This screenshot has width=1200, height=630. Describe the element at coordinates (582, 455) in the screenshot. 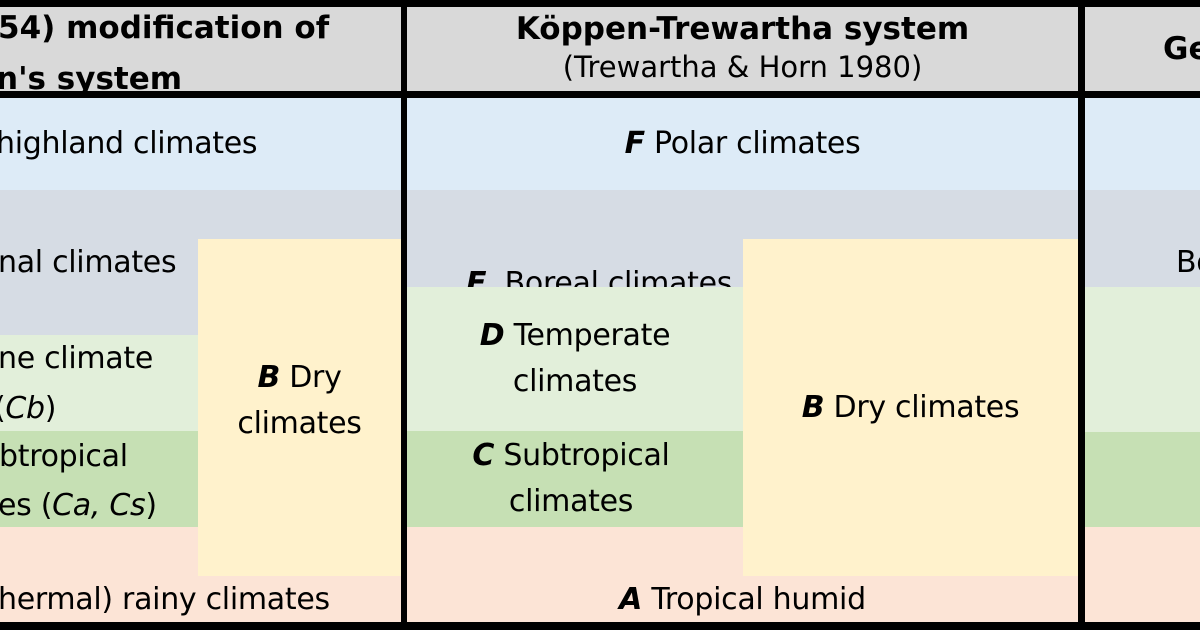

I see `subtropical-label: Subtropical` at that location.